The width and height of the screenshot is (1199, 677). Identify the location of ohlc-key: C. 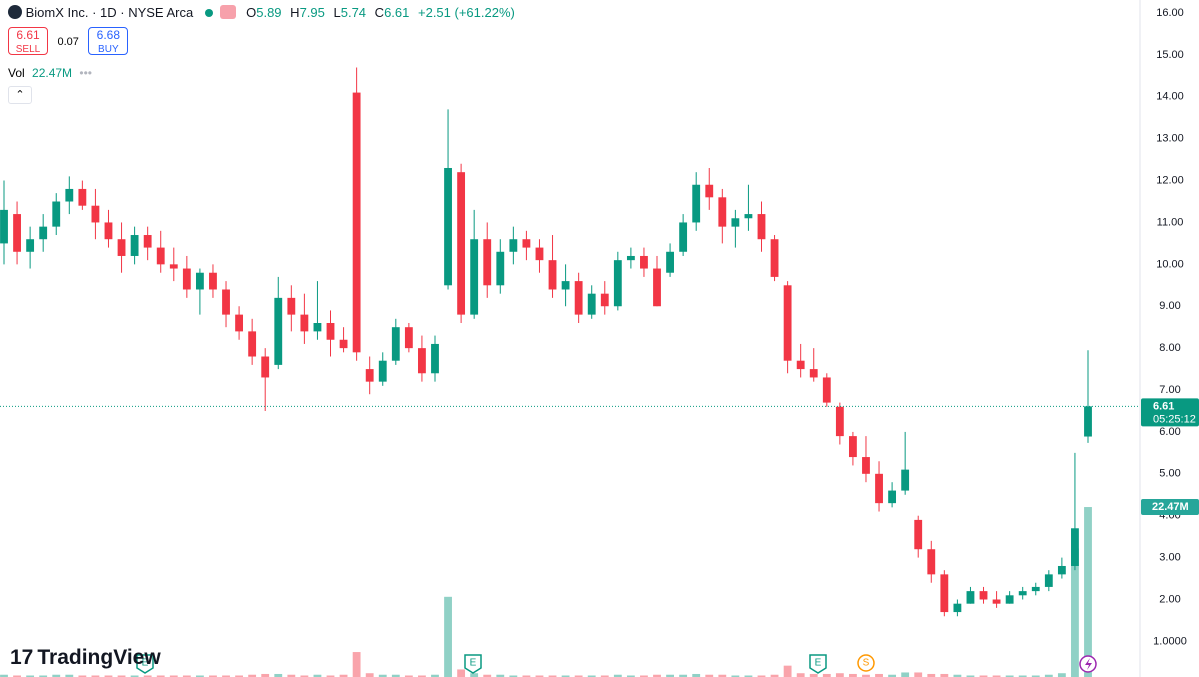
(379, 12).